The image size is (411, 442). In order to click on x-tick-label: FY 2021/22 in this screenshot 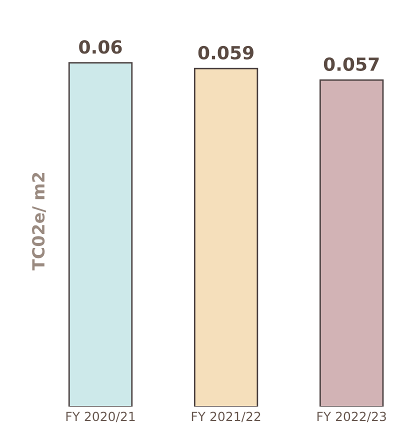, I will do `click(226, 417)`.